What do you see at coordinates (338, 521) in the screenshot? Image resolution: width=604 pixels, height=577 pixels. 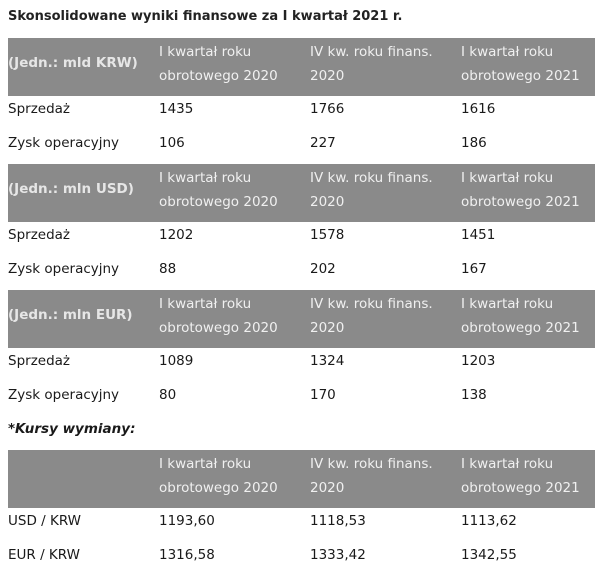 I see `cell-value: 1118,53` at bounding box center [338, 521].